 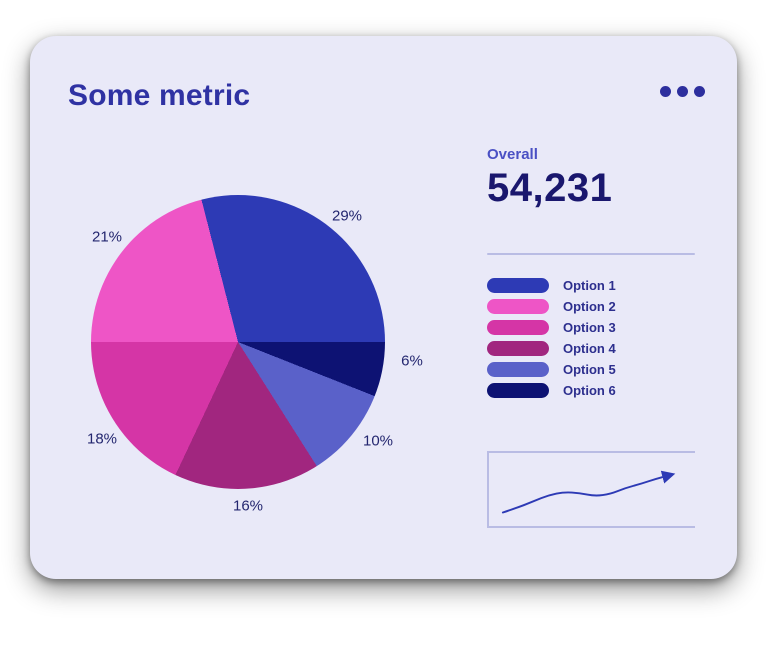 What do you see at coordinates (550, 188) in the screenshot?
I see `overall-value: 54,231` at bounding box center [550, 188].